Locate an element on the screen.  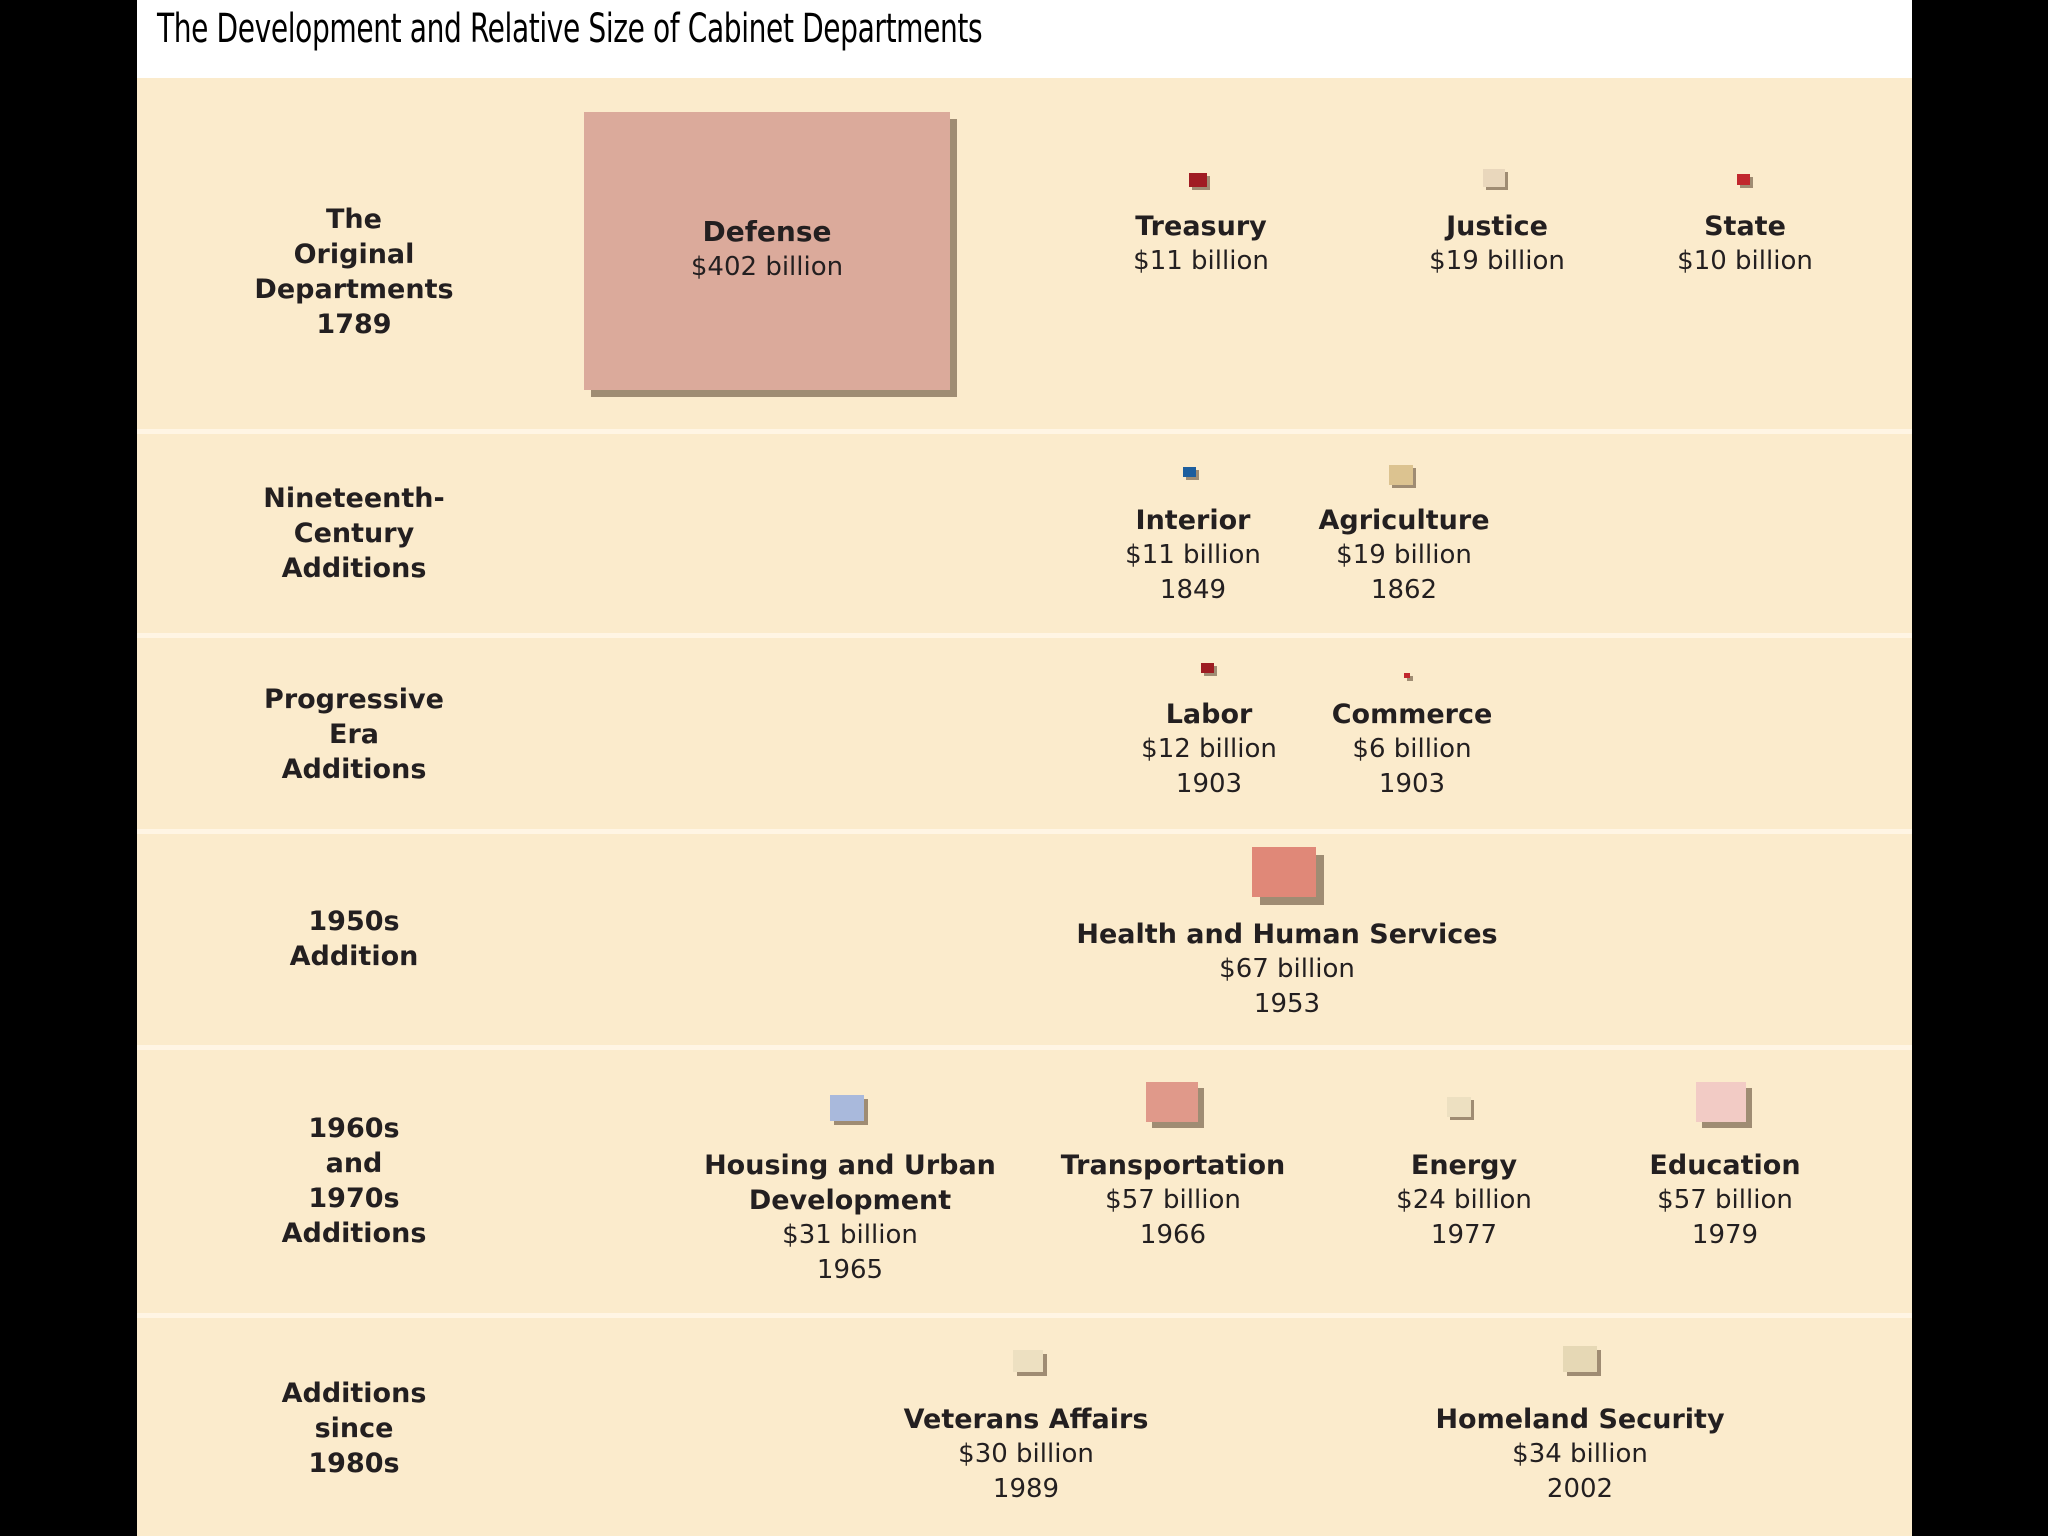
dept-treasury: Treasury $11 billion is located at coordinates (1201, 244).